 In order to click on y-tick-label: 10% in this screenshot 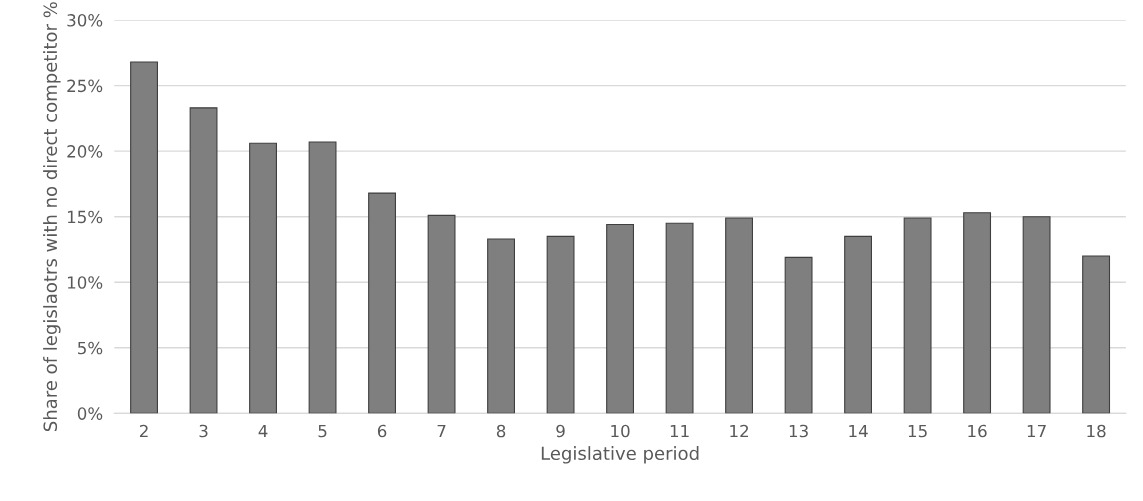, I will do `click(85, 282)`.